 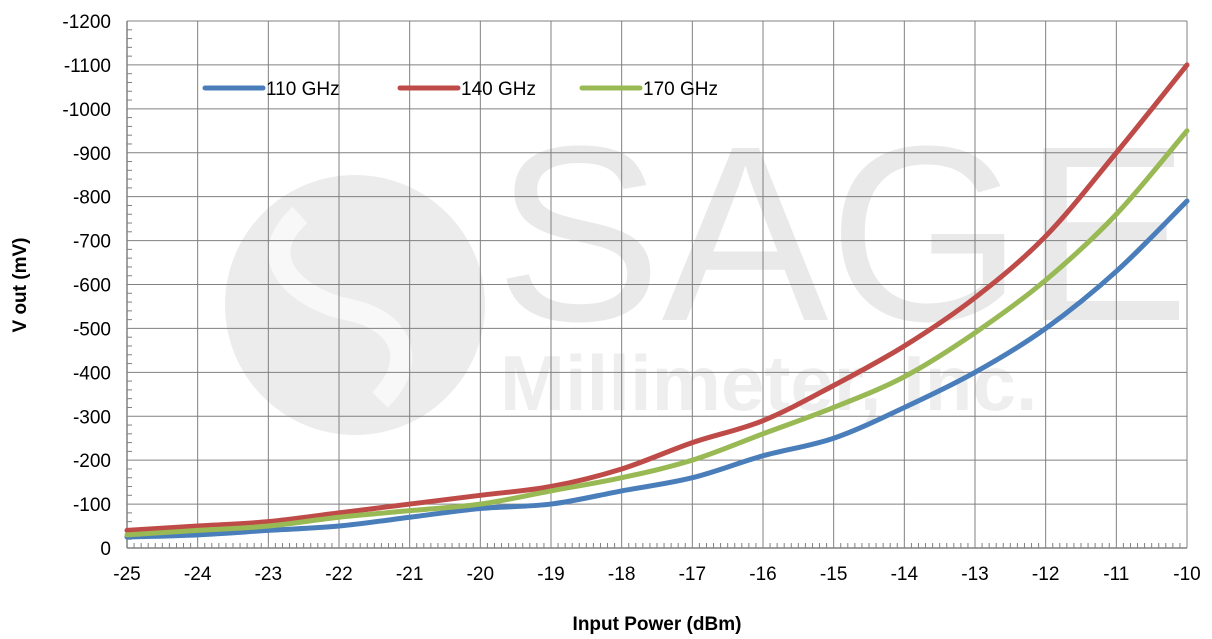 What do you see at coordinates (268, 574) in the screenshot?
I see `x-tick-label: -23` at bounding box center [268, 574].